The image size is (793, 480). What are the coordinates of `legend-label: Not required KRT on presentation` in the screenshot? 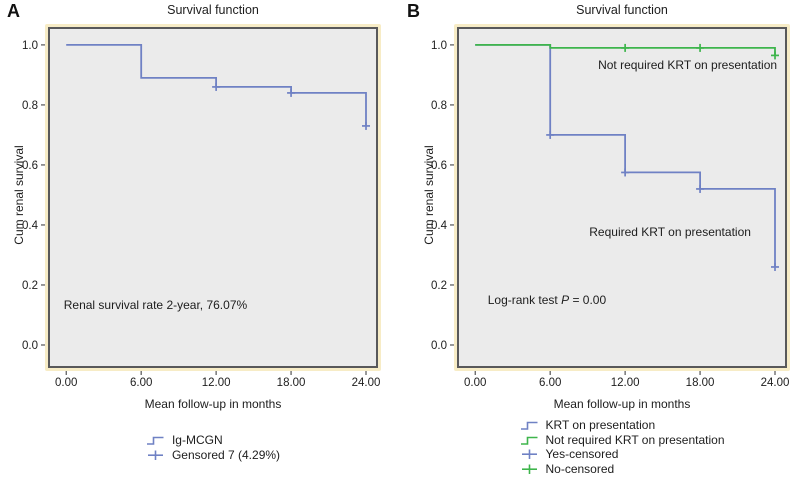 It's located at (635, 439).